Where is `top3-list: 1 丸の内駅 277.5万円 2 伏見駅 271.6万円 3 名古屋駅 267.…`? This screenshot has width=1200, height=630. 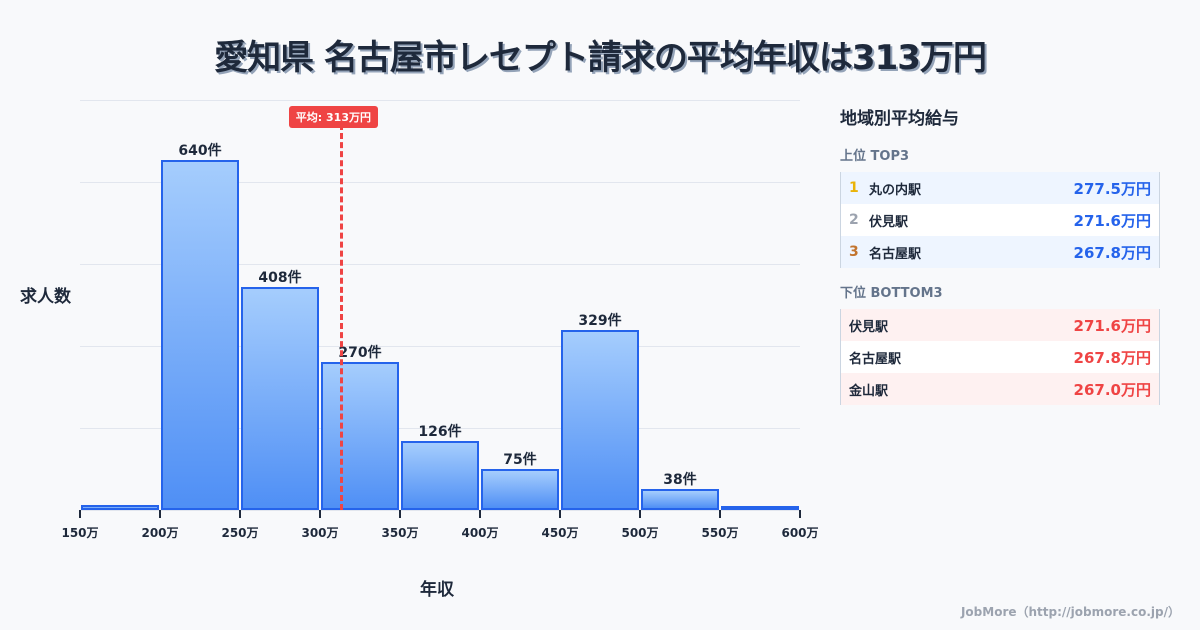 top3-list: 1 丸の内駅 277.5万円 2 伏見駅 271.6万円 3 名古屋駅 267.… is located at coordinates (1000, 220).